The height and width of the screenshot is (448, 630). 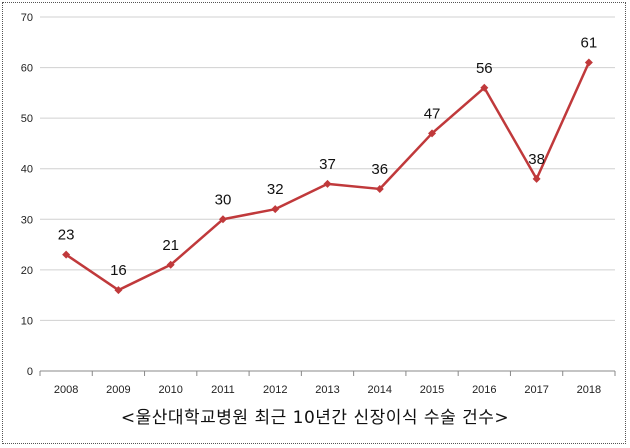 I want to click on data-label: 36, so click(x=379, y=169).